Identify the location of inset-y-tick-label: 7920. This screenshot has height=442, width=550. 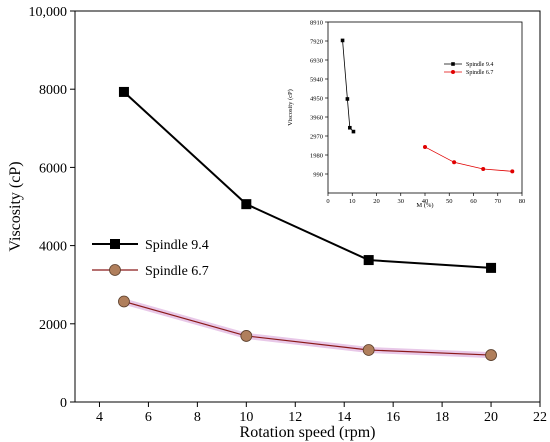
(316, 42).